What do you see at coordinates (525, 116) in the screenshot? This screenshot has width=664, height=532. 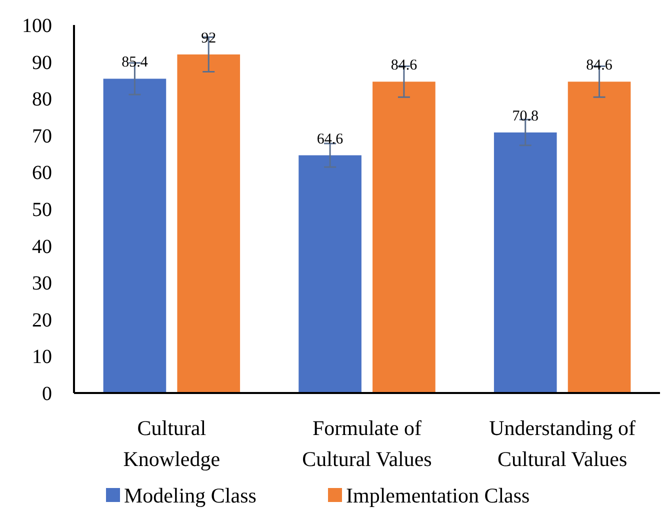 I see `data-label: 70.8` at bounding box center [525, 116].